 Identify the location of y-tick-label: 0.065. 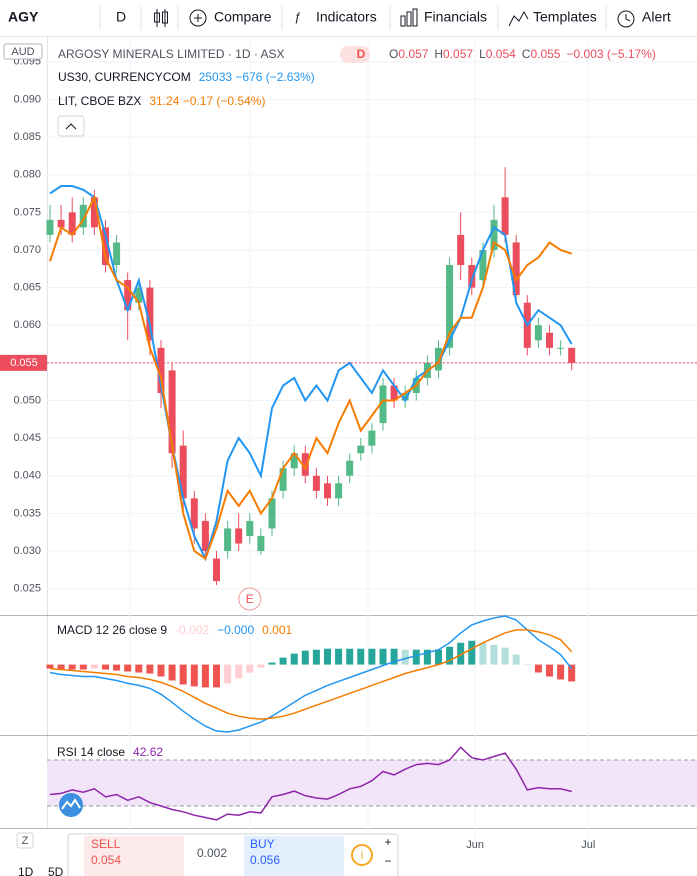
(27, 288).